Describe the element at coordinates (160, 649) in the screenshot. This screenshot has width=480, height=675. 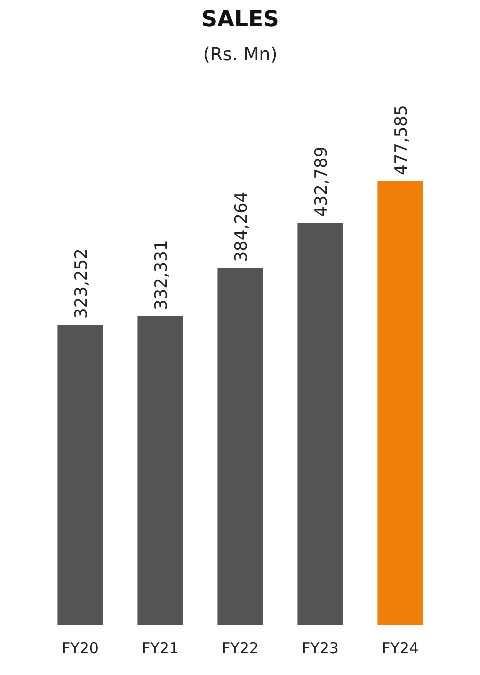
I see `x-tick-label: FY21` at that location.